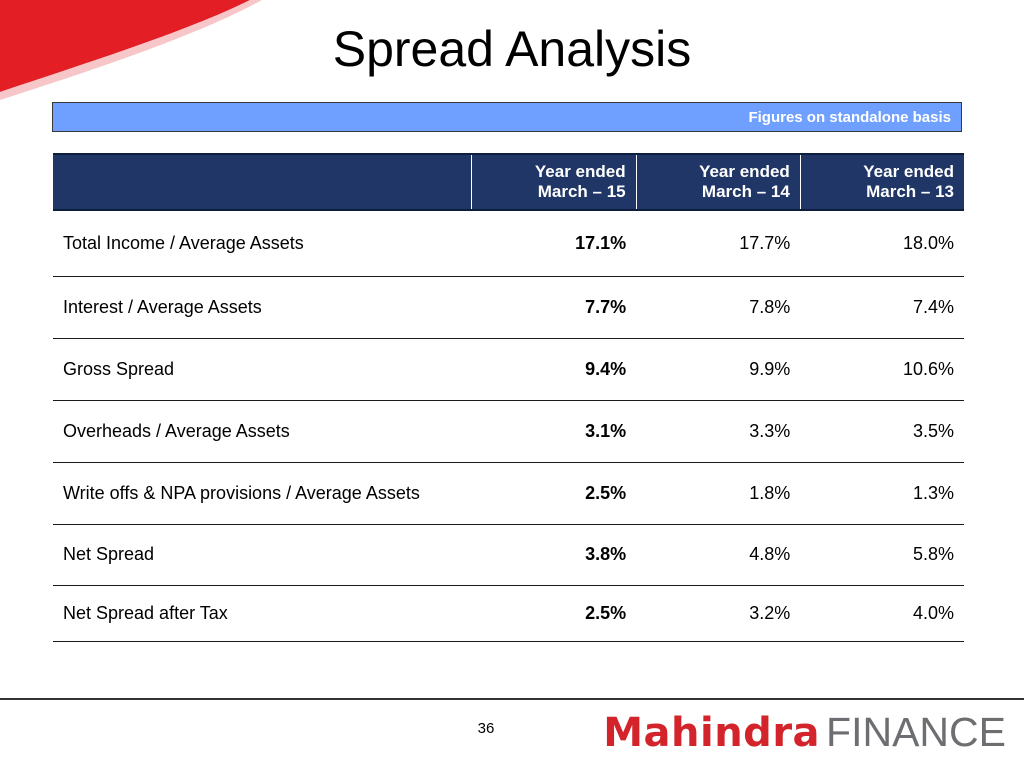  I want to click on row-value: 3.2%, so click(718, 613).